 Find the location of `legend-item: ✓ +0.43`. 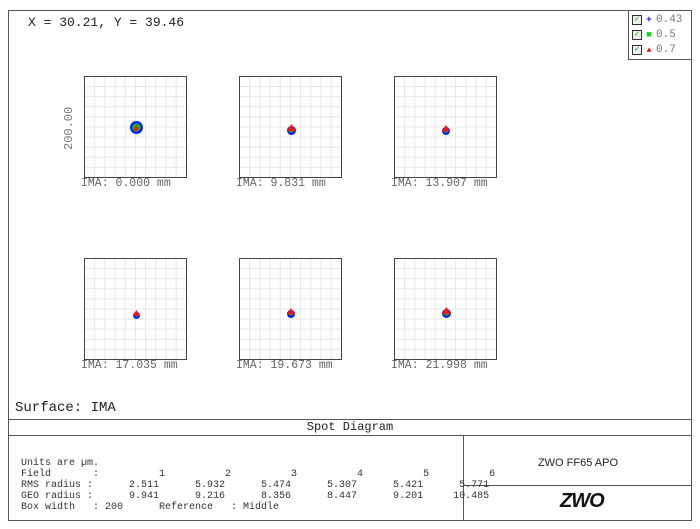

legend-item: ✓ +0.43 is located at coordinates (657, 20).